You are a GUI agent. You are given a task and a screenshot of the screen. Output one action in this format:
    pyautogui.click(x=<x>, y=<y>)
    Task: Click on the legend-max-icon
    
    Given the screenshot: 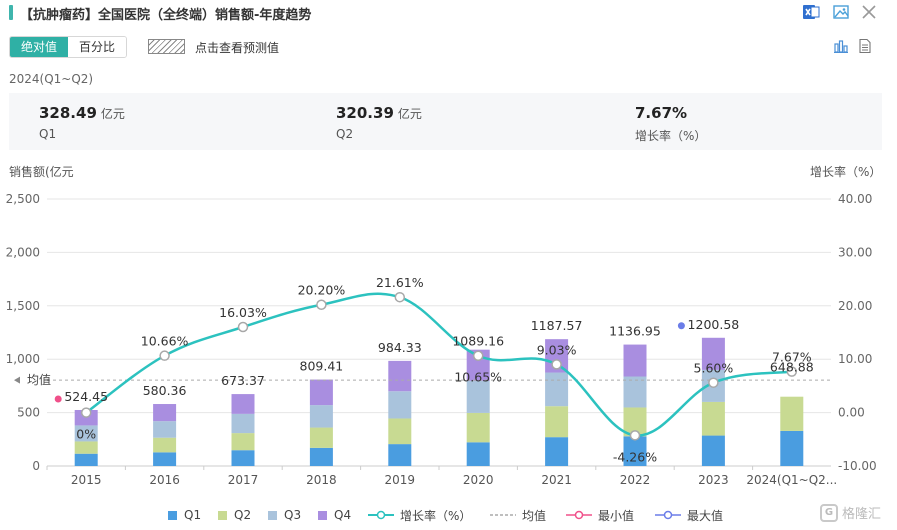 What is the action you would take?
    pyautogui.click(x=668, y=515)
    